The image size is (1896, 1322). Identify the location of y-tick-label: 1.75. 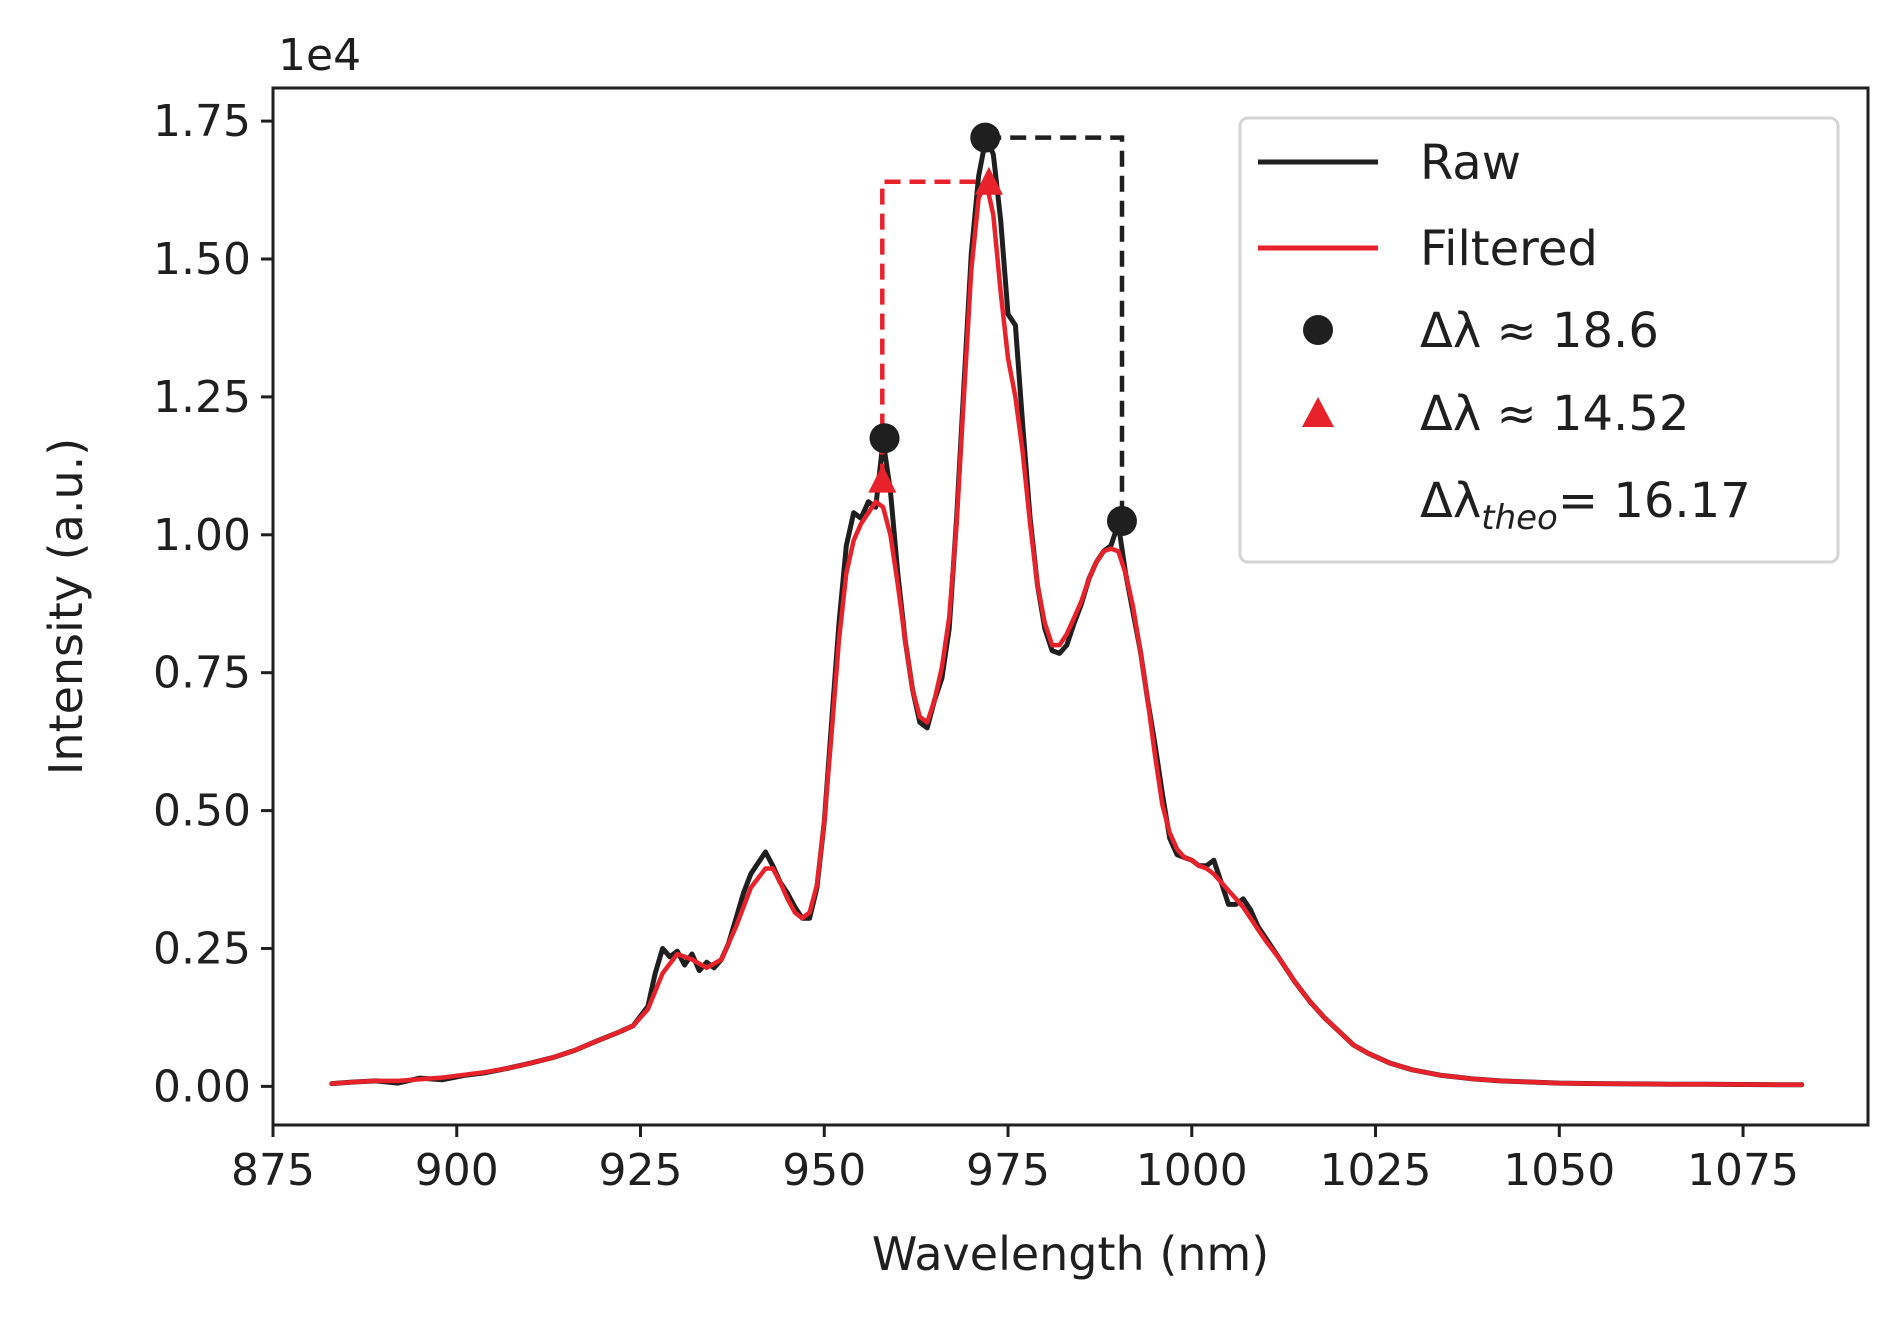
(202, 121).